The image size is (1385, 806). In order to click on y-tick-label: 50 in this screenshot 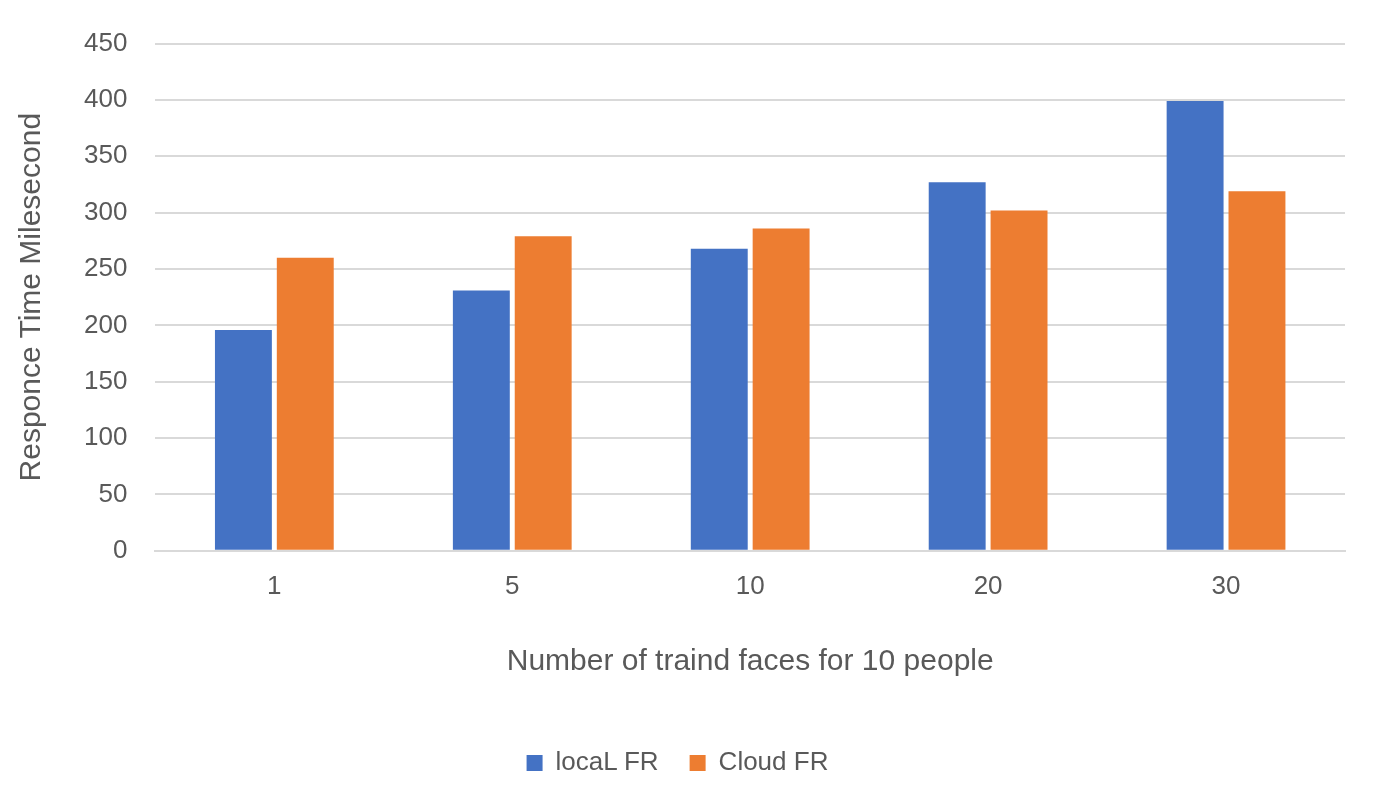, I will do `click(113, 492)`.